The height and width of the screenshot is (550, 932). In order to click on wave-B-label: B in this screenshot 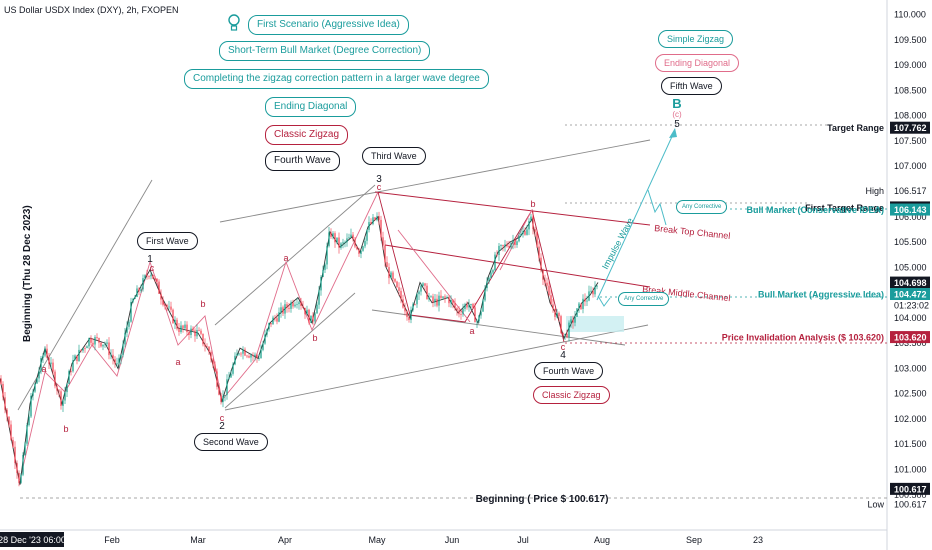, I will do `click(676, 103)`.